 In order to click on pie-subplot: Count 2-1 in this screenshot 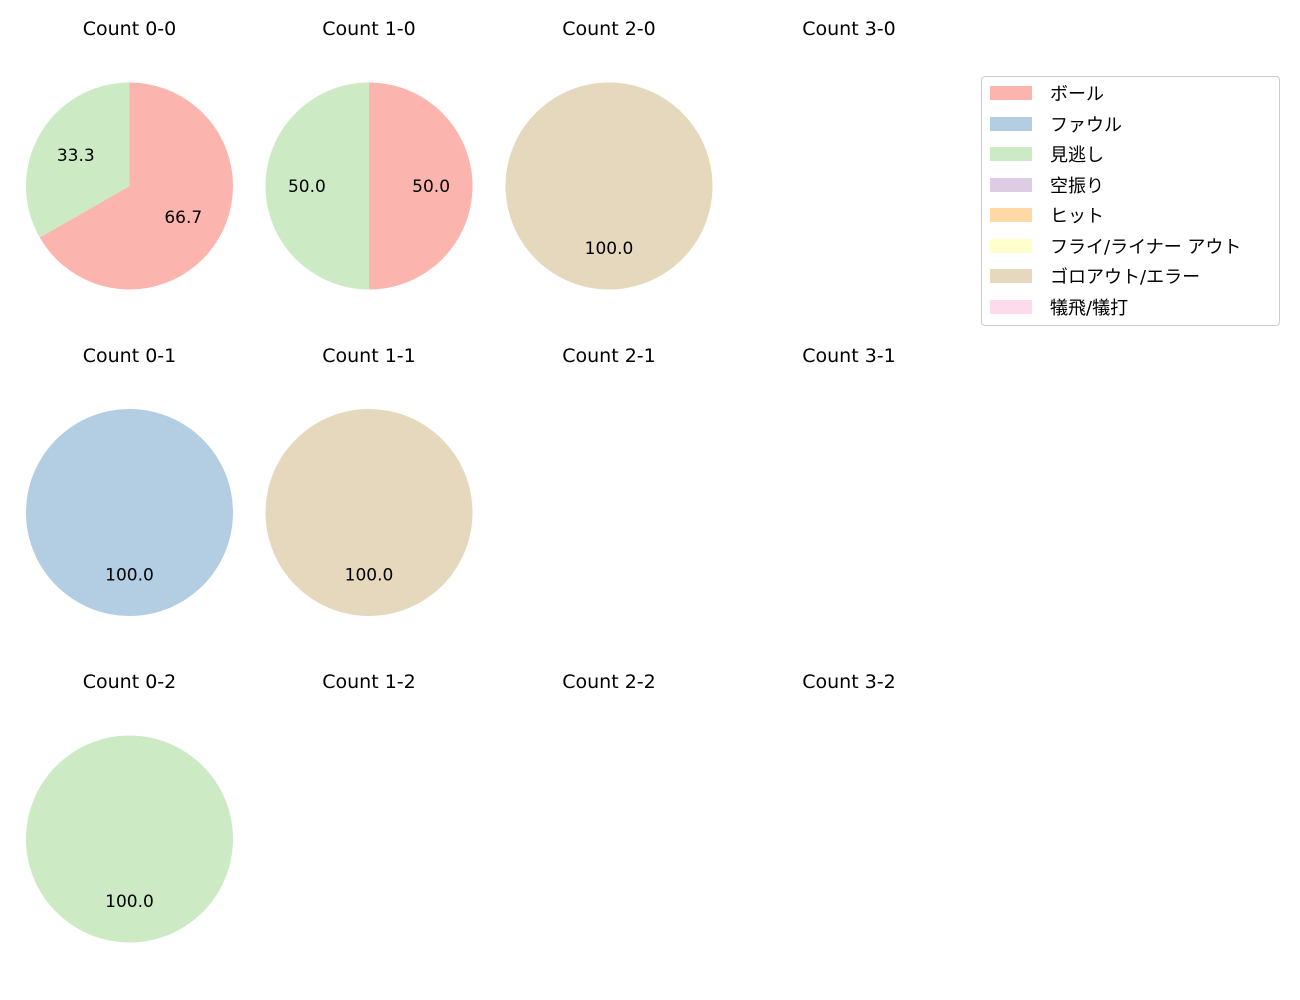, I will do `click(609, 356)`.